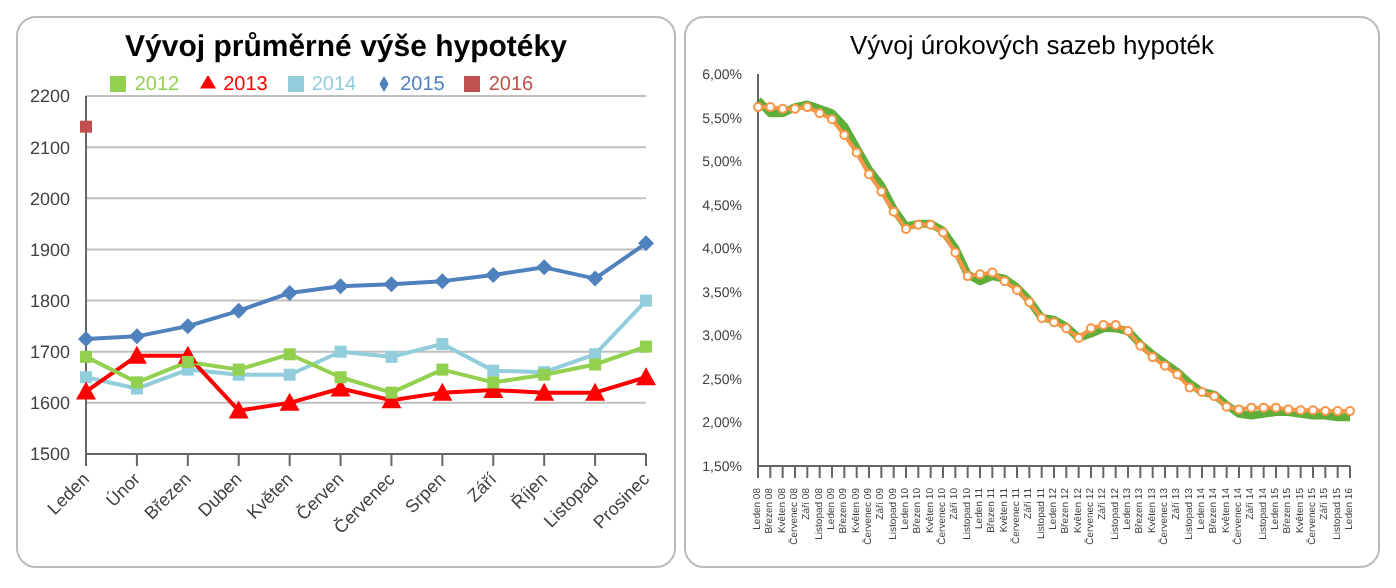  I want to click on y-tick-label: 2100, so click(49, 147).